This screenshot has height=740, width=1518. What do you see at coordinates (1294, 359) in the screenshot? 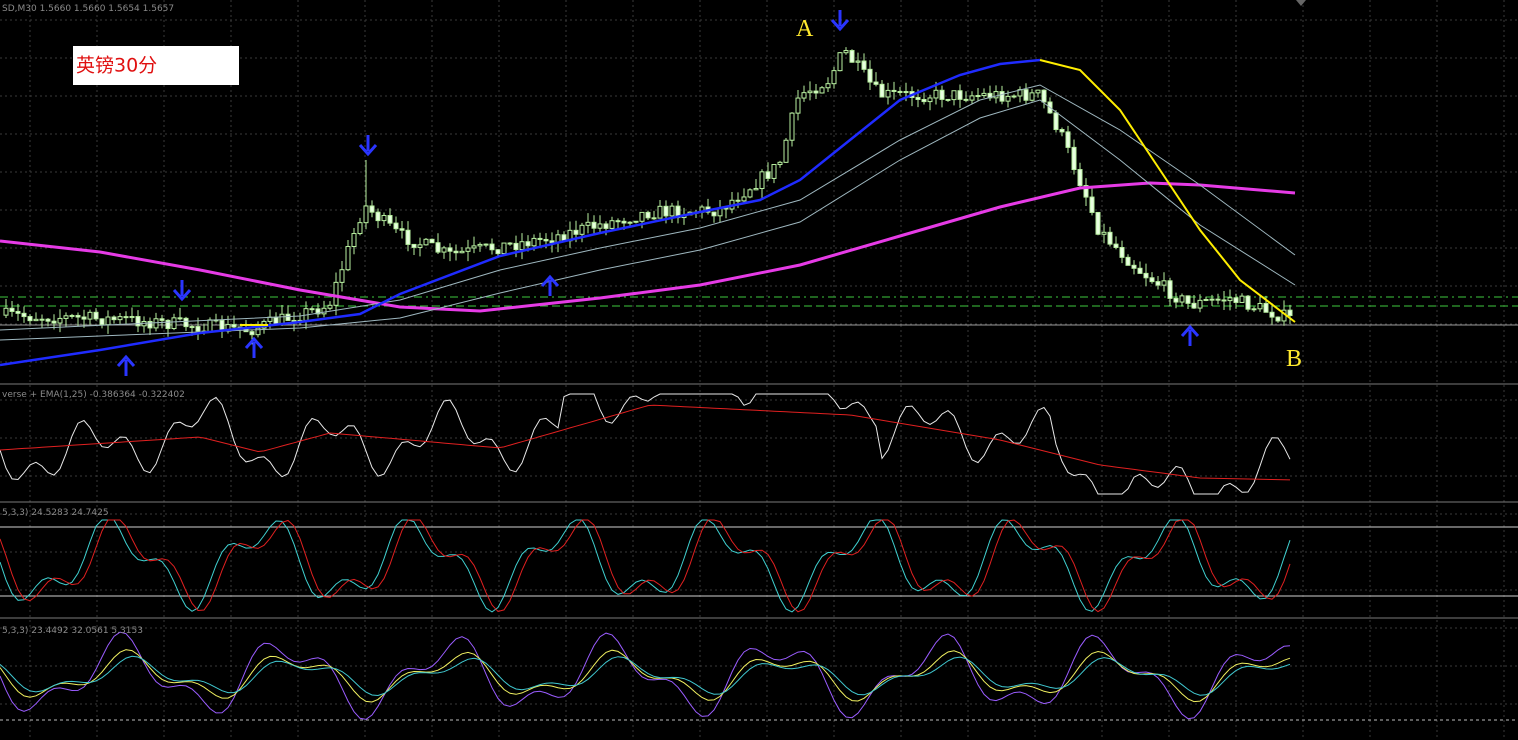
I see `point-label: B` at bounding box center [1294, 359].